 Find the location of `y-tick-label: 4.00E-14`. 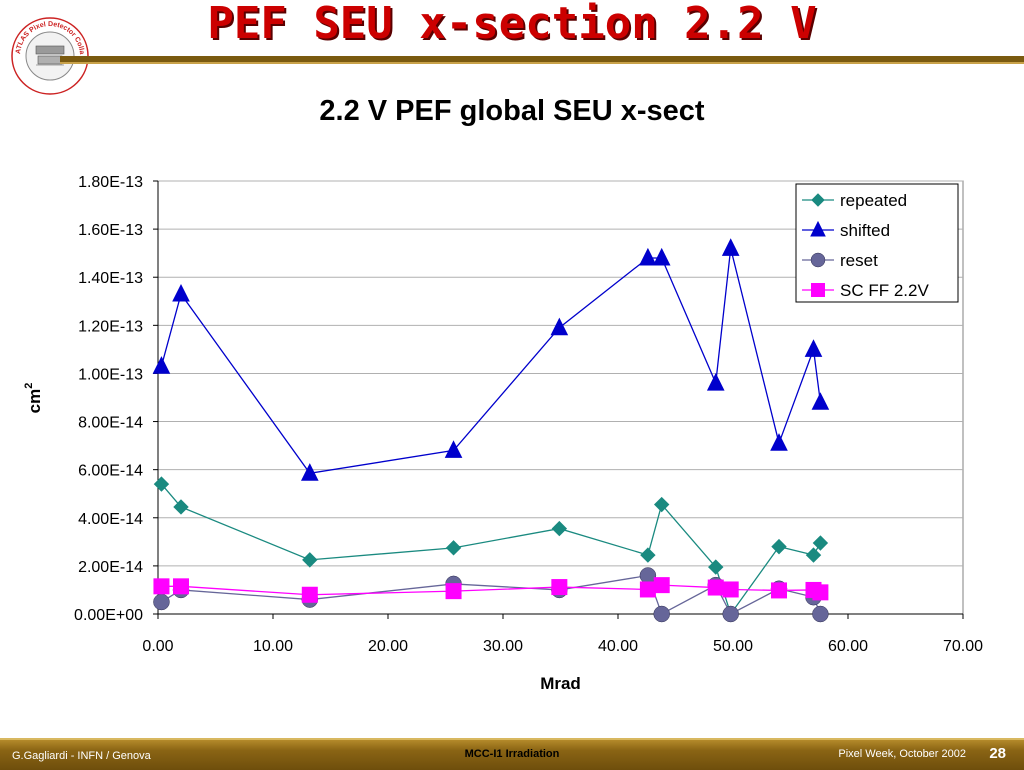

y-tick-label: 4.00E-14 is located at coordinates (110, 519).